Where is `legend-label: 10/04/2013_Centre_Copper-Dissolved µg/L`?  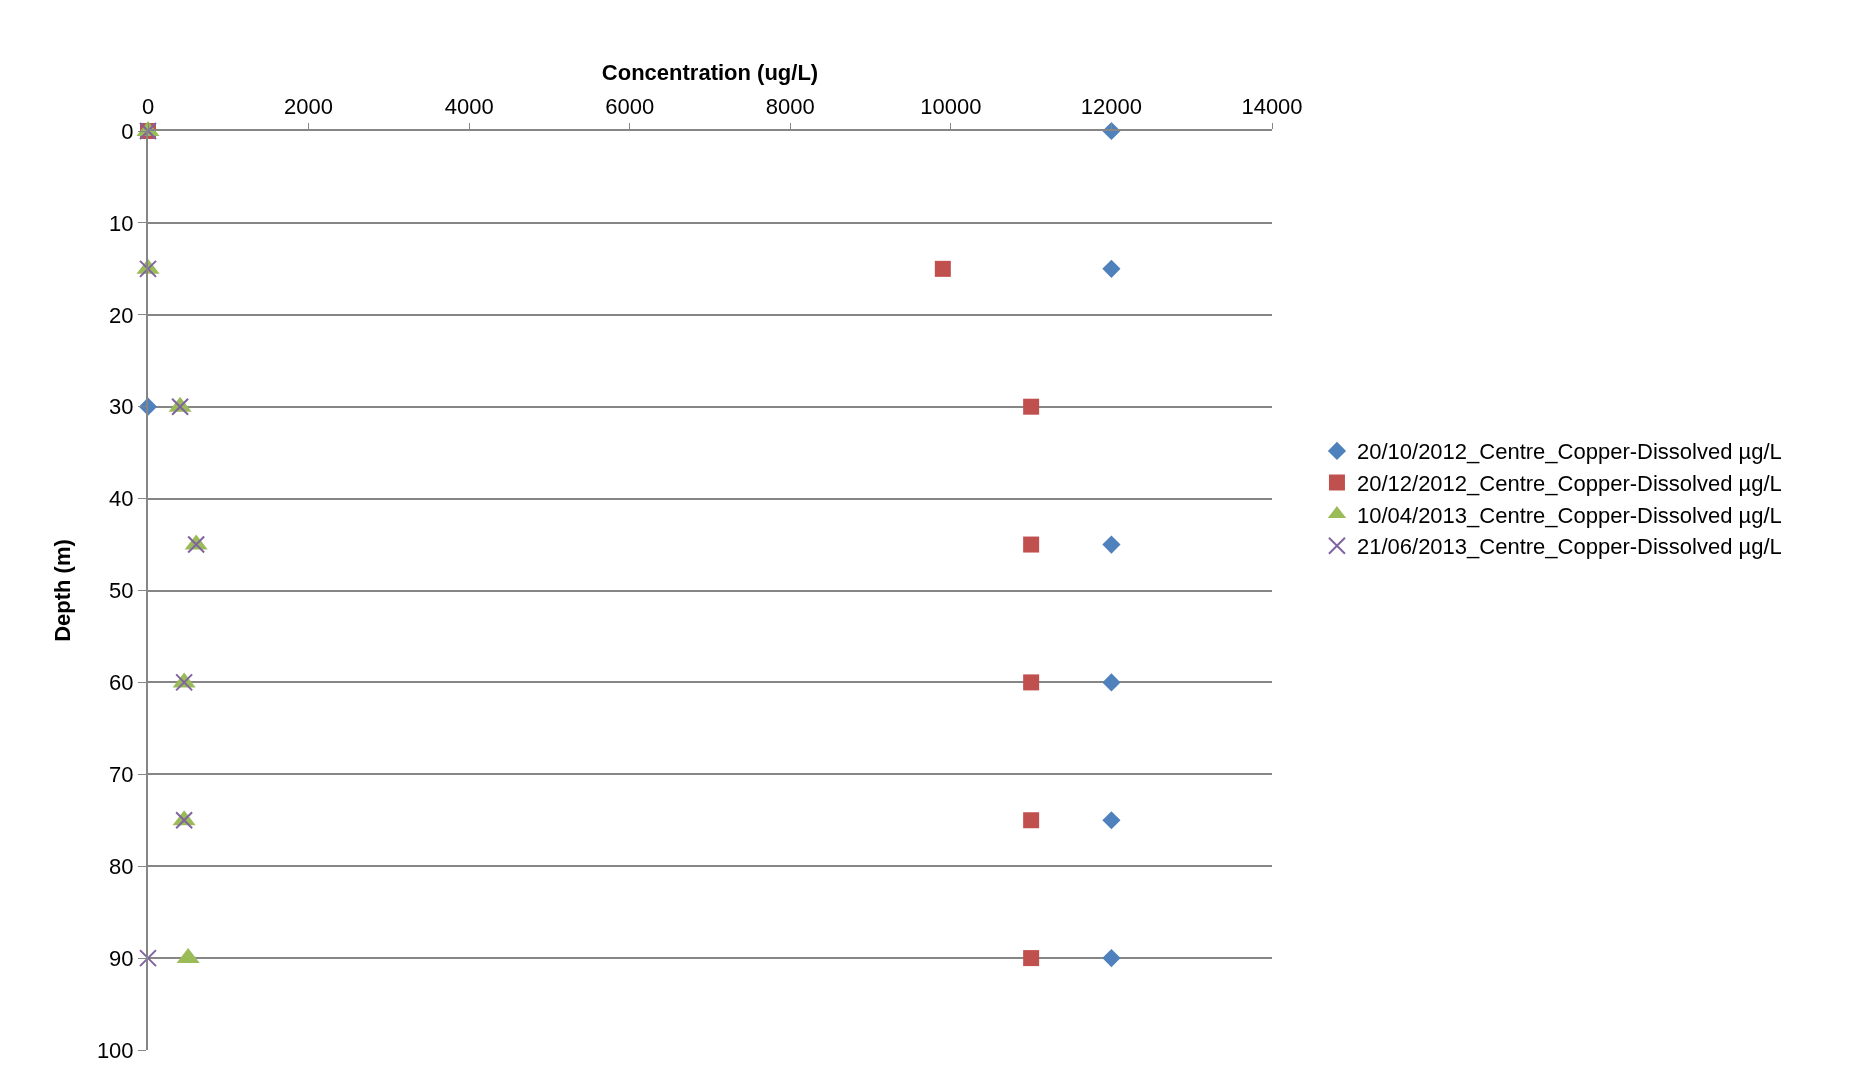 legend-label: 10/04/2013_Centre_Copper-Dissolved µg/L is located at coordinates (1569, 515).